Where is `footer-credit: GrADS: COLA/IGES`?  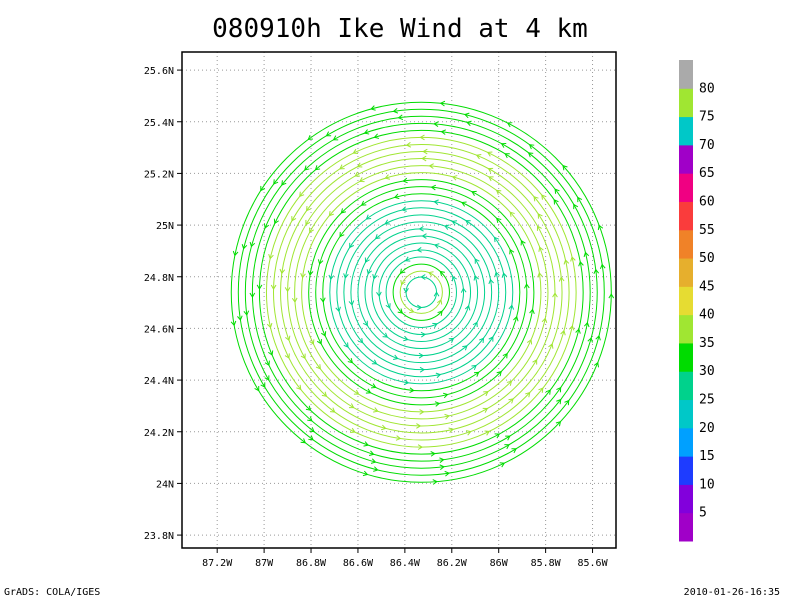
footer-credit: GrADS: COLA/IGES is located at coordinates (52, 592).